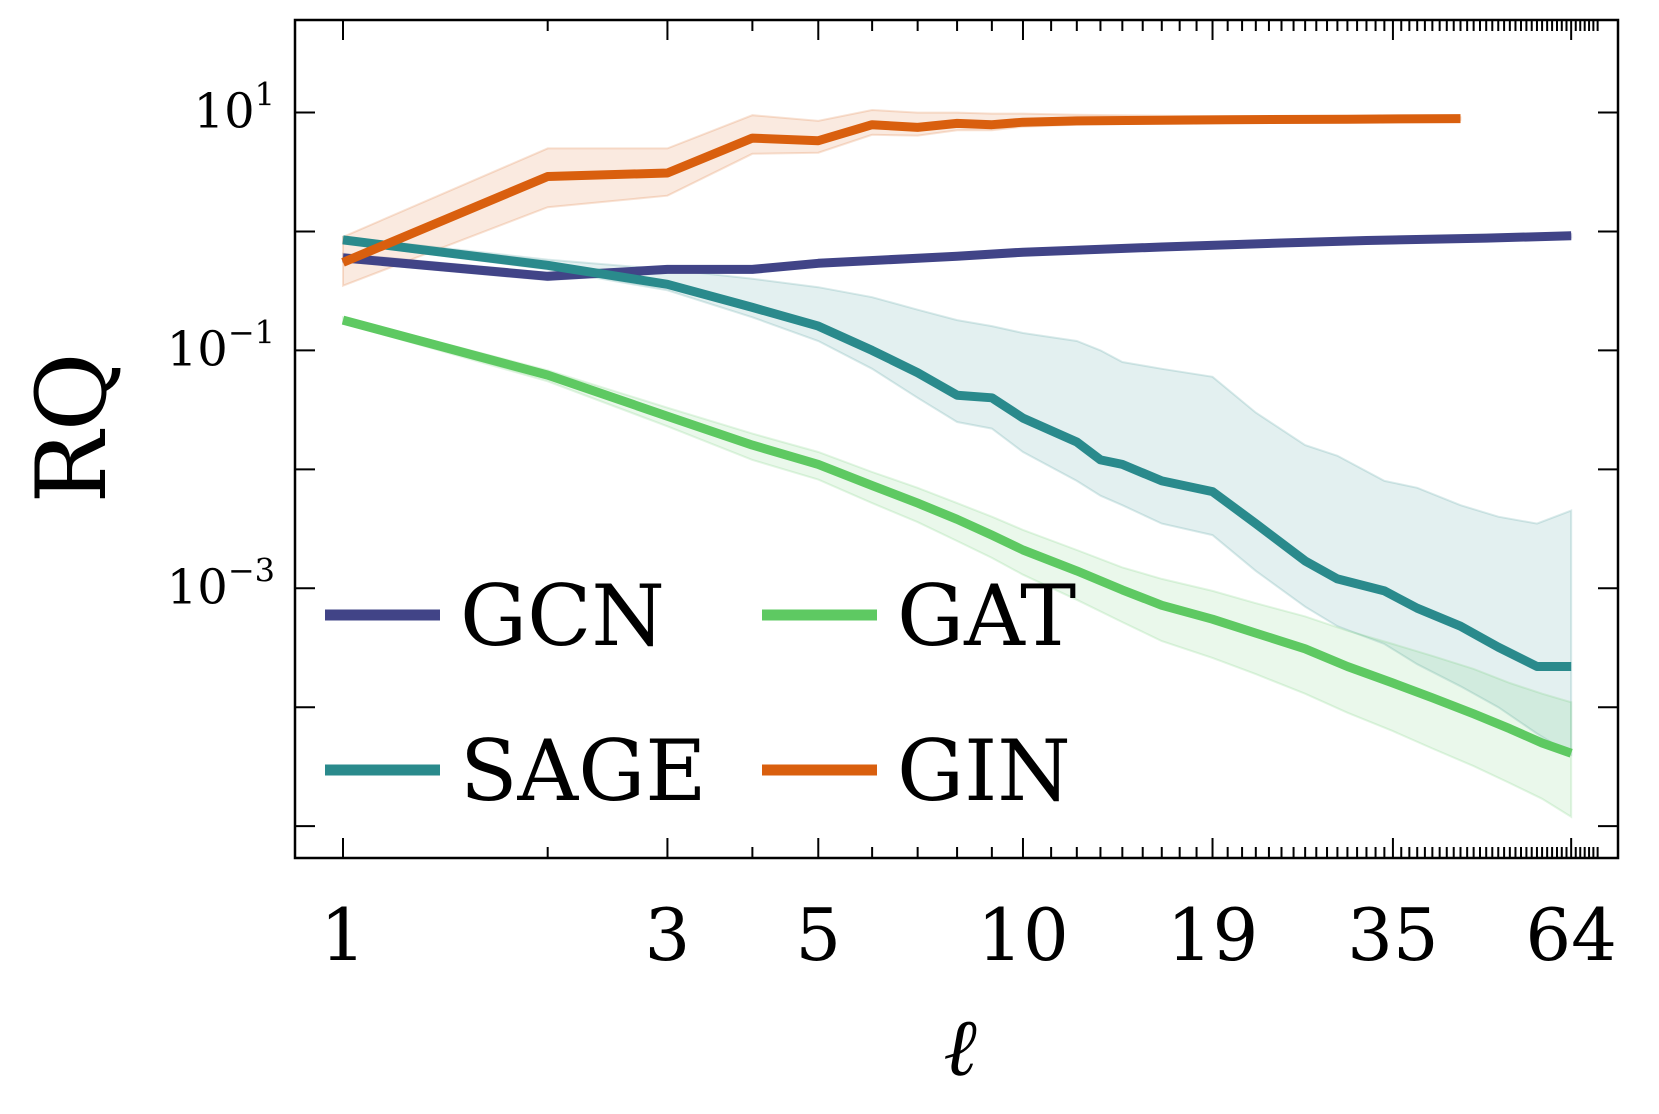 This screenshot has height=1114, width=1659. I want to click on legend-label: GCN, so click(562, 616).